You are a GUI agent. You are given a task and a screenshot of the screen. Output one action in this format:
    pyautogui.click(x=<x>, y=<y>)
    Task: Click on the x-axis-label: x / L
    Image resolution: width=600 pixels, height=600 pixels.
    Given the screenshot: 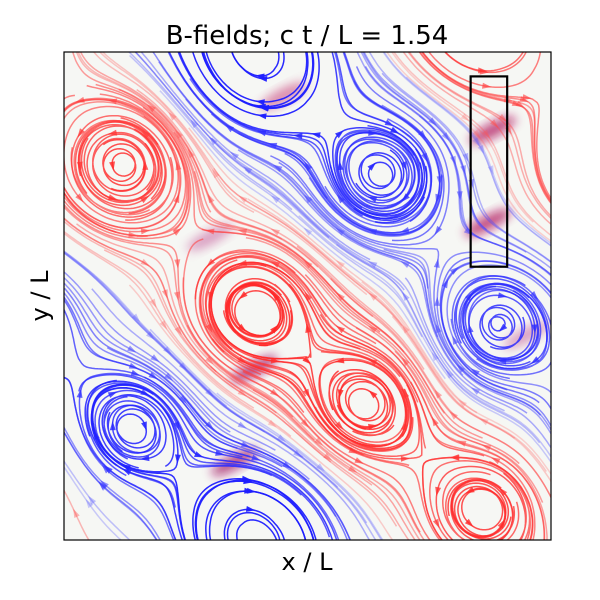 What is the action you would take?
    pyautogui.click(x=308, y=562)
    